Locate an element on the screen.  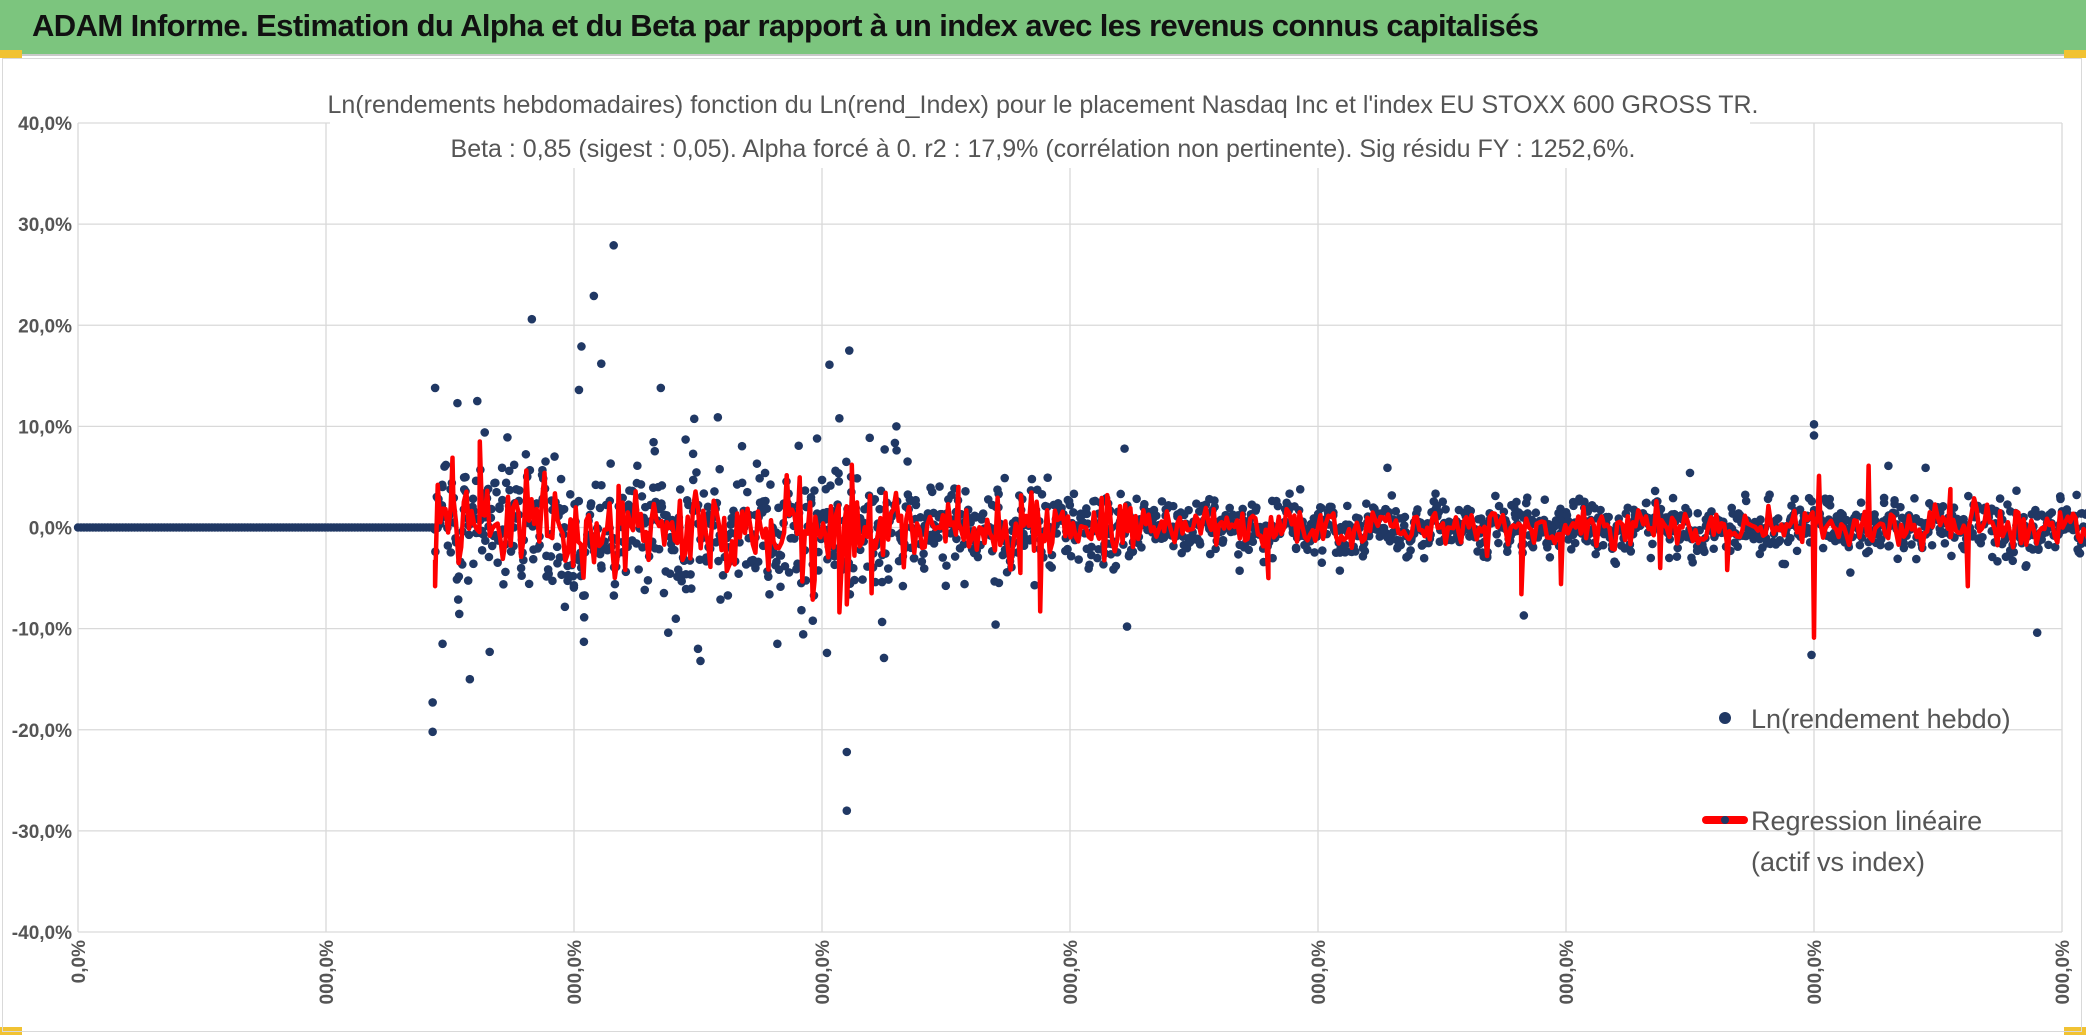
x-tick-label: 0,0% is located at coordinates (79, 961).